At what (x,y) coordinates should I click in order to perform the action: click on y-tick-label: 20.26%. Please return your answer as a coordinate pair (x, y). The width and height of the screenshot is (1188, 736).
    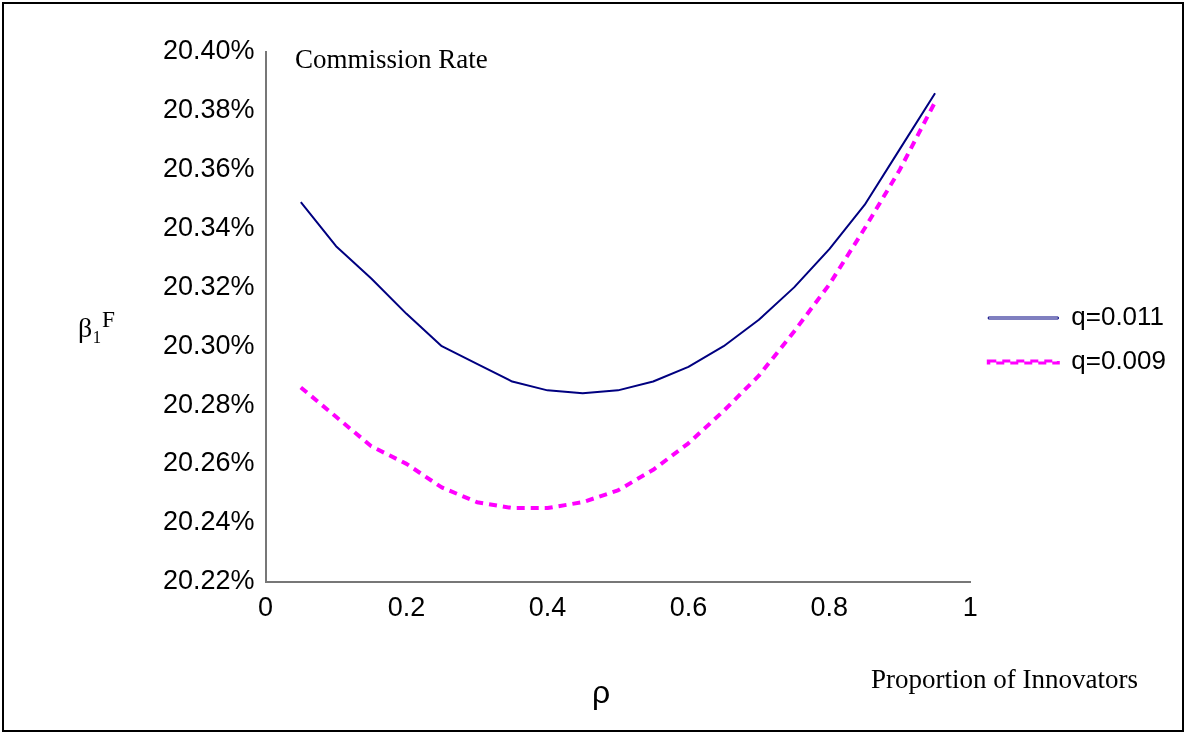
    Looking at the image, I should click on (209, 462).